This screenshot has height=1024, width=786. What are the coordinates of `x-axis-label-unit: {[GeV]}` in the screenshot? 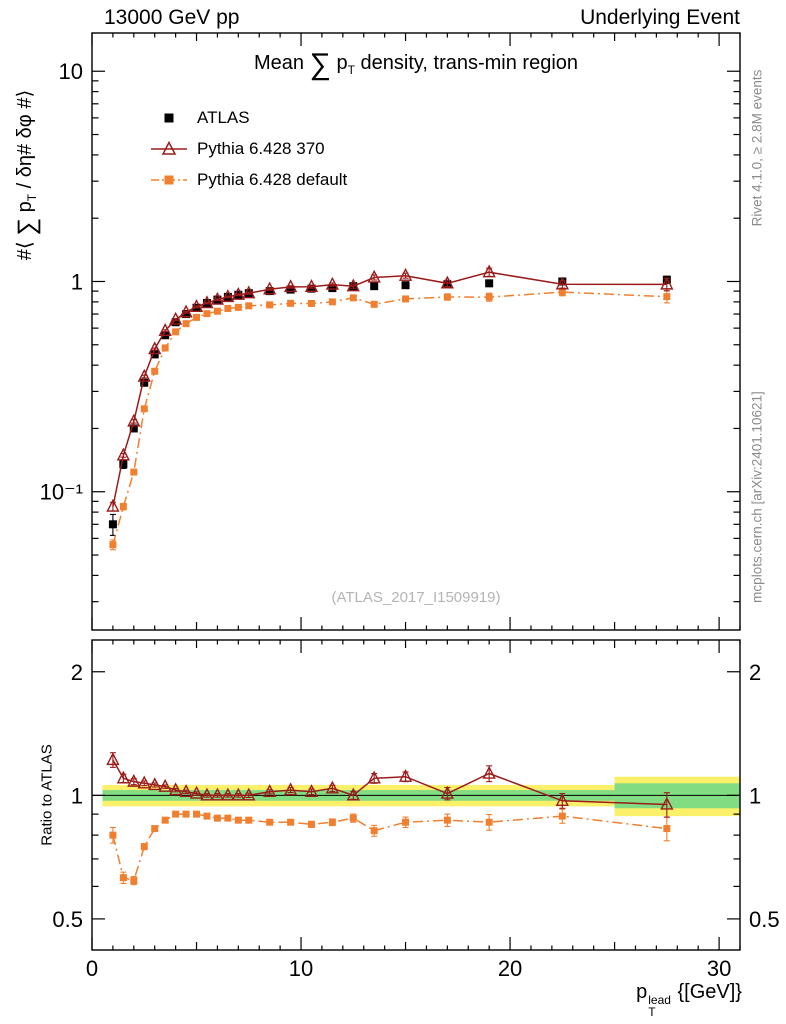 It's located at (706, 992).